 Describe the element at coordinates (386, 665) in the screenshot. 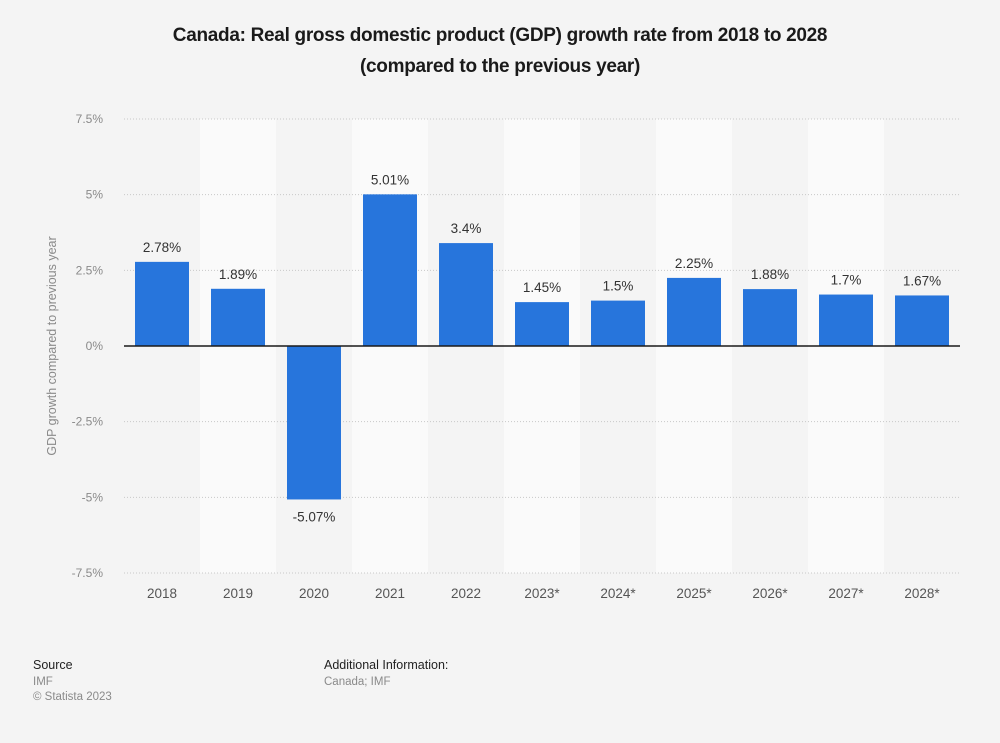

I see `additional-info-heading: Additional Information:` at that location.